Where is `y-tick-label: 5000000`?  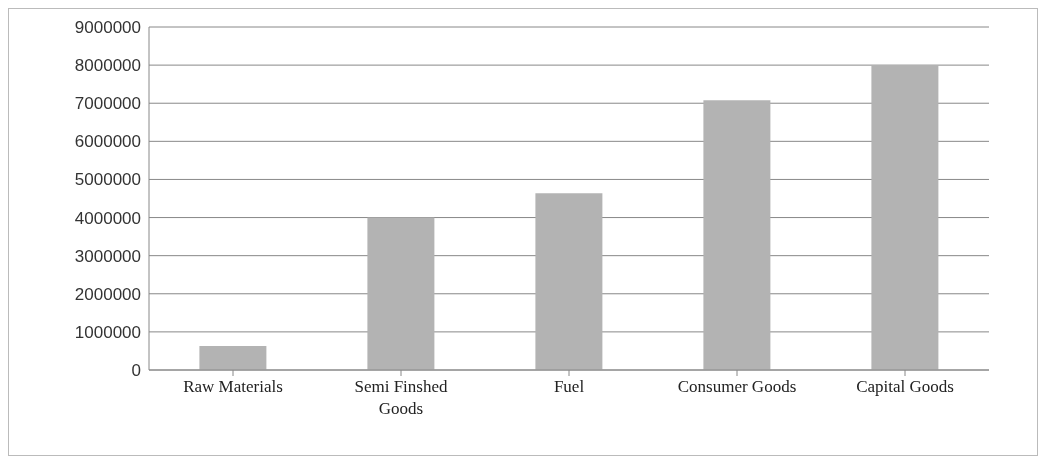
y-tick-label: 5000000 is located at coordinates (107, 180).